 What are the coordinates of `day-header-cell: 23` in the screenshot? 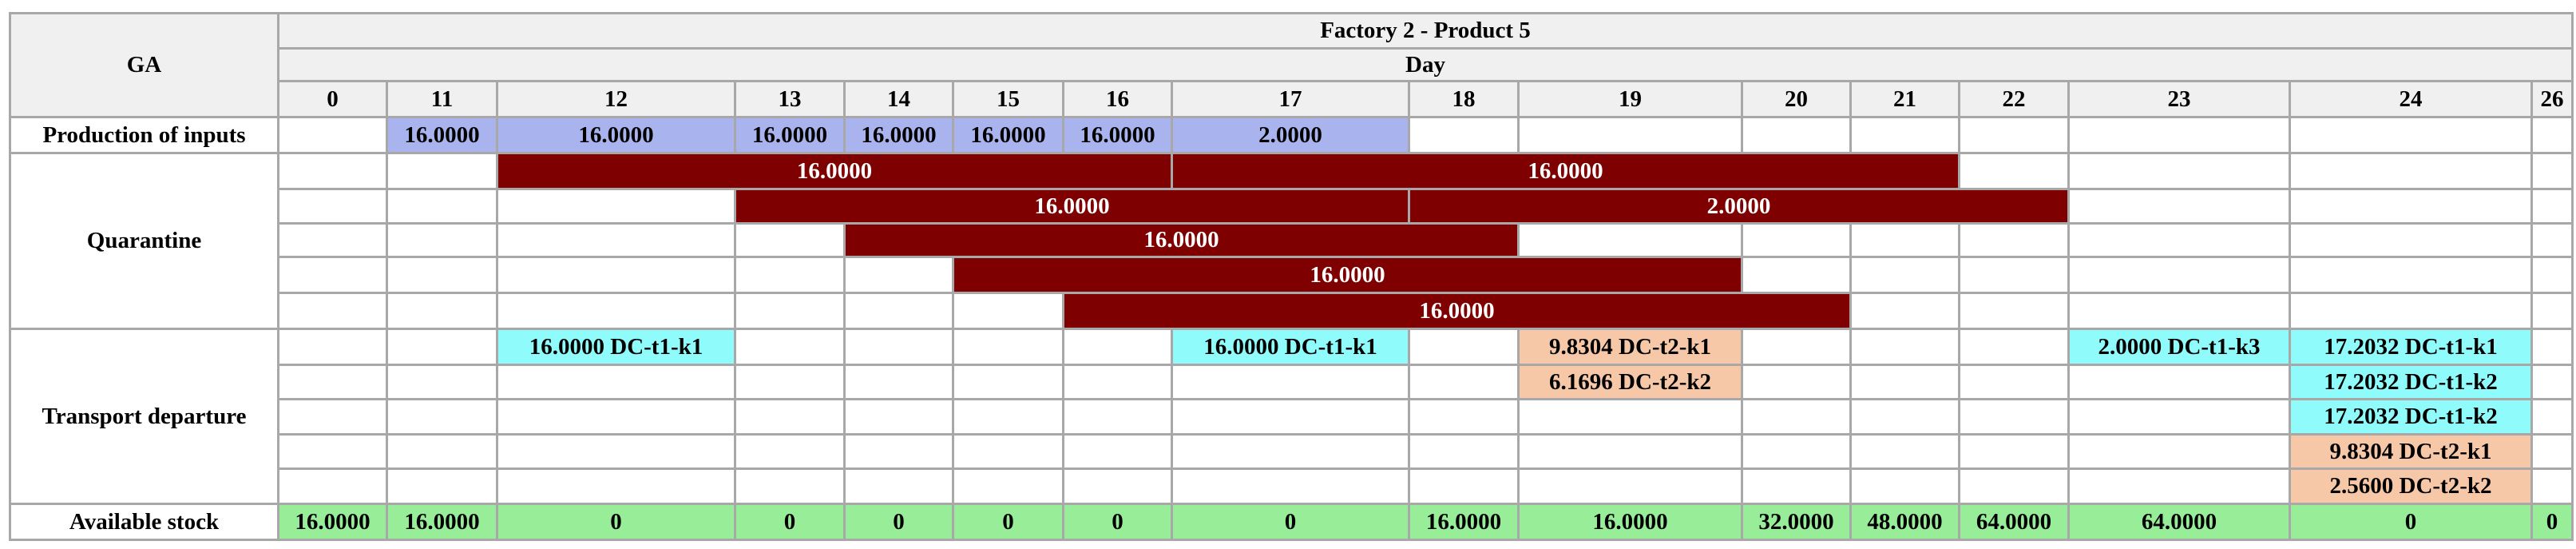 It's located at (2179, 99).